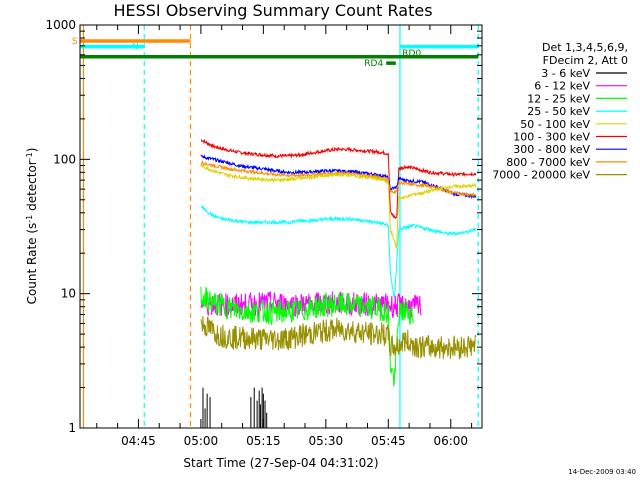  Describe the element at coordinates (135, 48) in the screenshot. I see `flag-label-1: N` at that location.